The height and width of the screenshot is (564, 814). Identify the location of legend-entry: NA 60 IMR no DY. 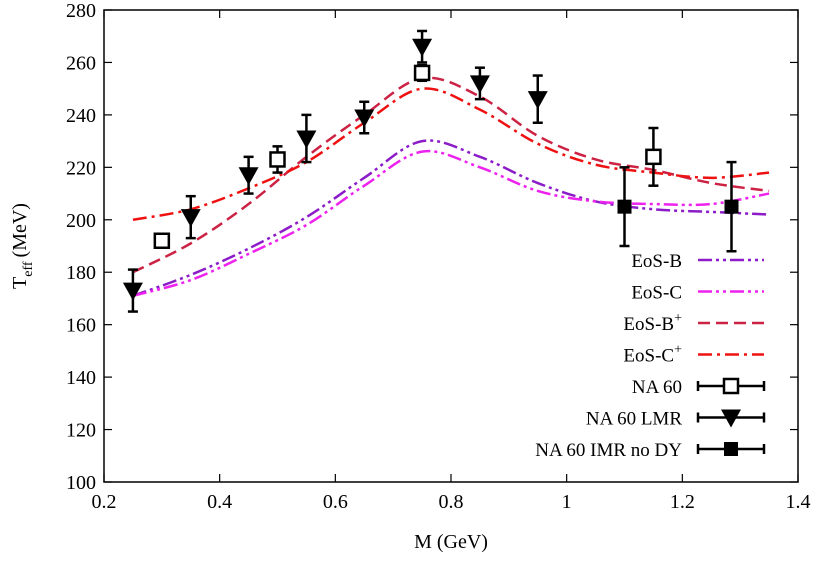
(650, 450).